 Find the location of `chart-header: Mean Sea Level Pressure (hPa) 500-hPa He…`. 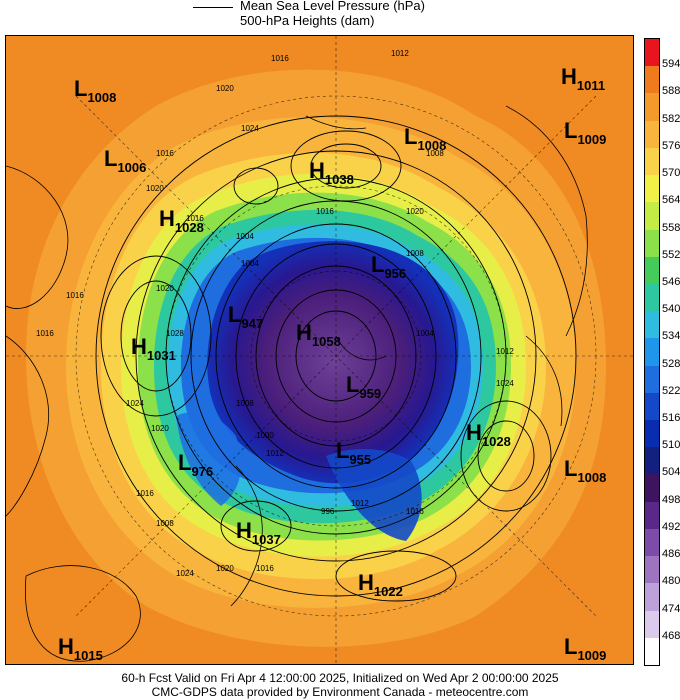

chart-header: Mean Sea Level Pressure (hPa) 500-hPa He… is located at coordinates (340, 16).